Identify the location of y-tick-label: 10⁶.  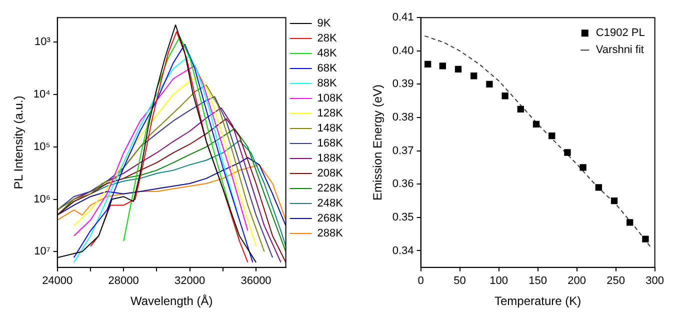
(42, 199).